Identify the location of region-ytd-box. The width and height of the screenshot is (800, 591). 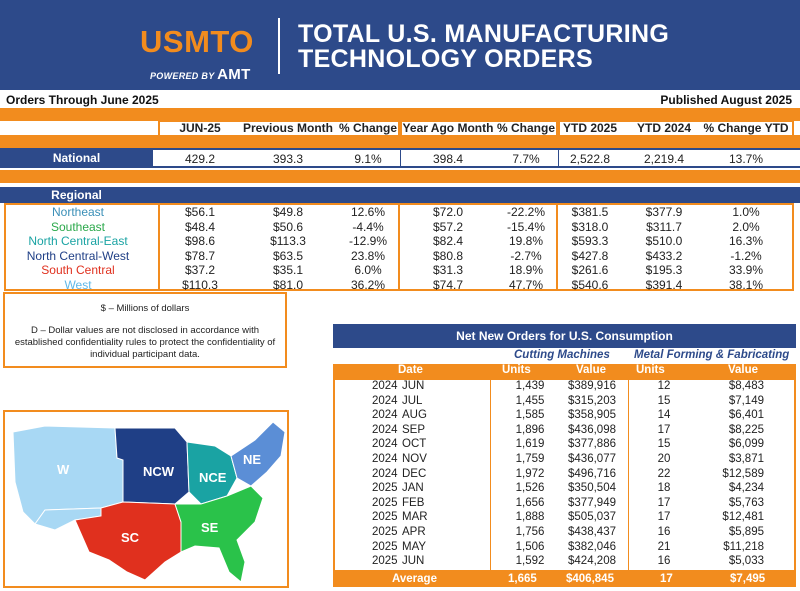
(676, 247).